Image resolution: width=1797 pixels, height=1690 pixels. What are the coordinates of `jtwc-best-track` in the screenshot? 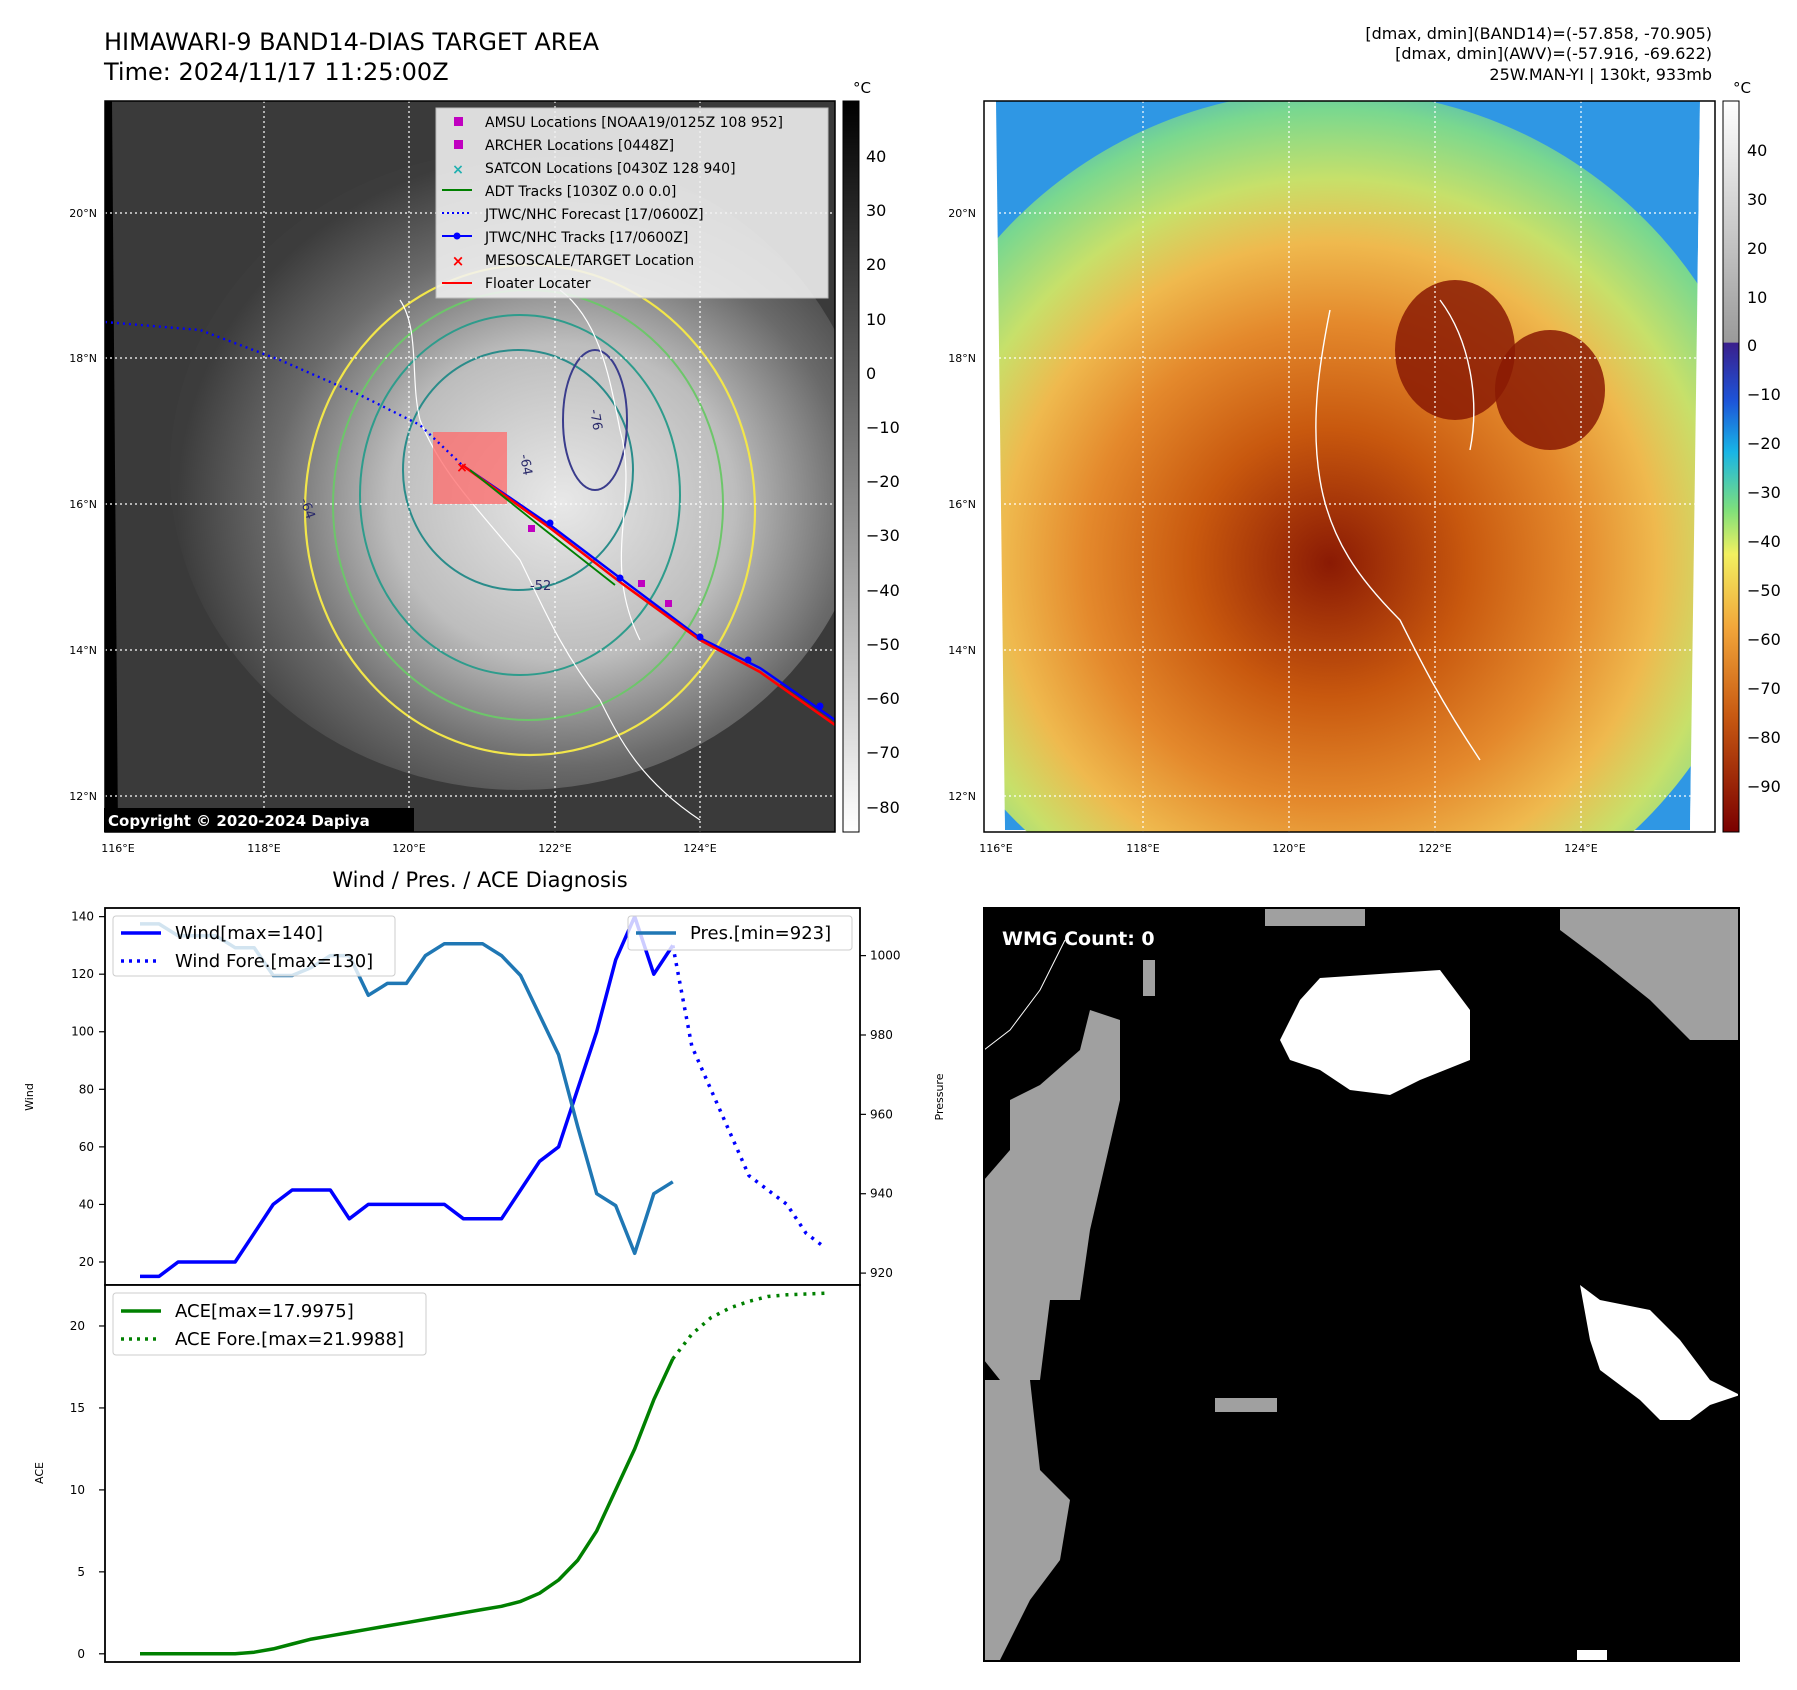 It's located at (648, 592).